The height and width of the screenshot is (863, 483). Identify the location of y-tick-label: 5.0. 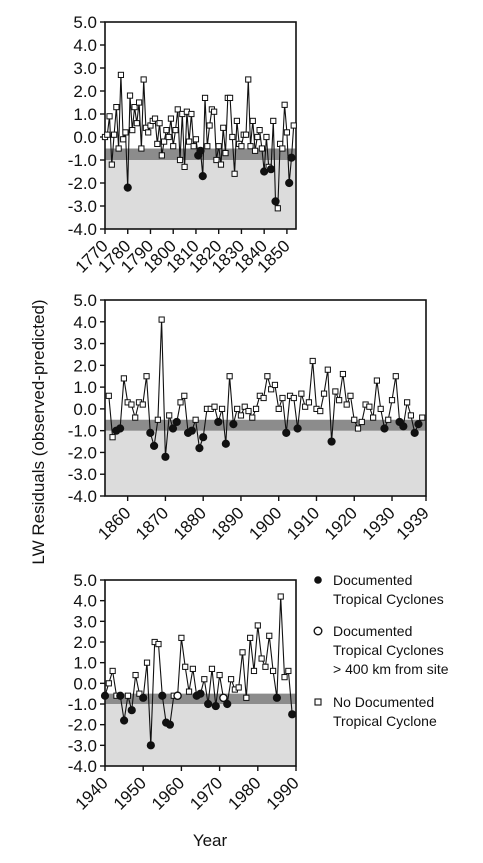
(85, 580).